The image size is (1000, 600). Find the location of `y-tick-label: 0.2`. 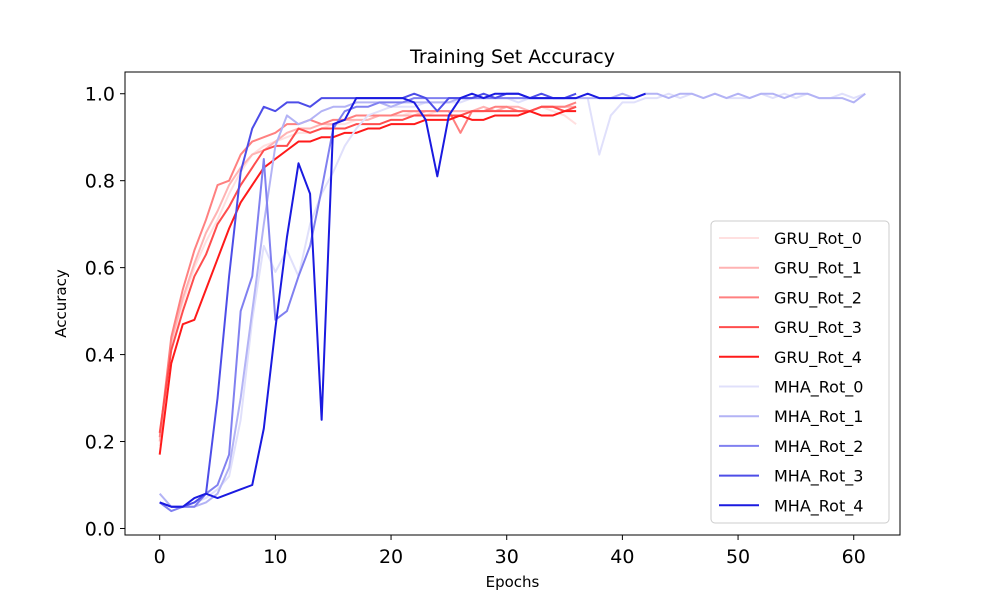

y-tick-label: 0.2 is located at coordinates (100, 443).